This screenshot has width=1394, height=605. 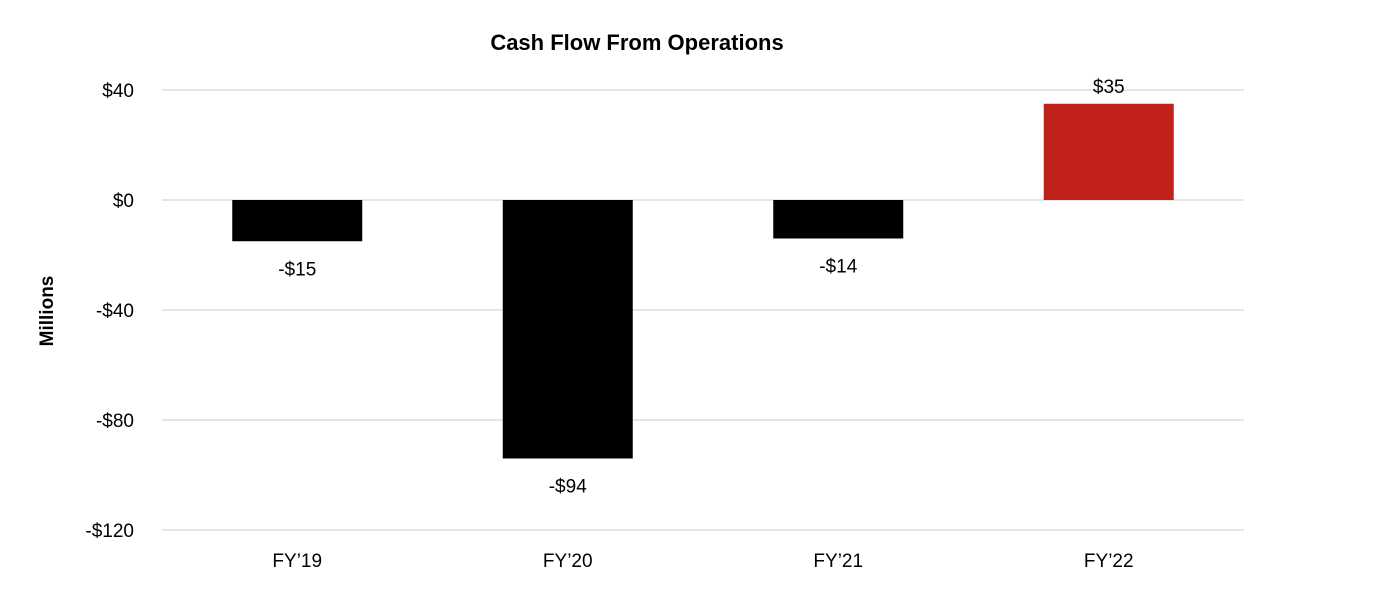 What do you see at coordinates (1109, 561) in the screenshot?
I see `x-tick-label: FY’22` at bounding box center [1109, 561].